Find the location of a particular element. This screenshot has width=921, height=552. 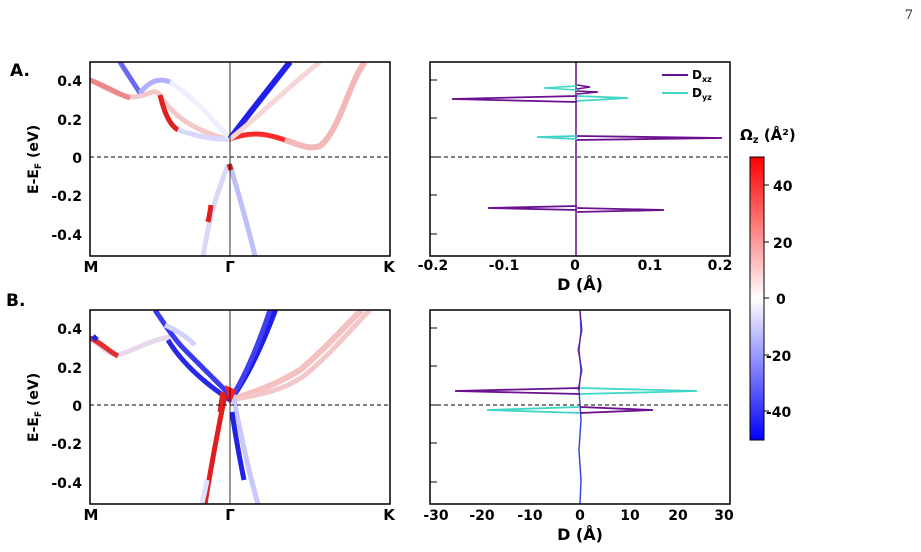

page-number: 7 is located at coordinates (908, 15).